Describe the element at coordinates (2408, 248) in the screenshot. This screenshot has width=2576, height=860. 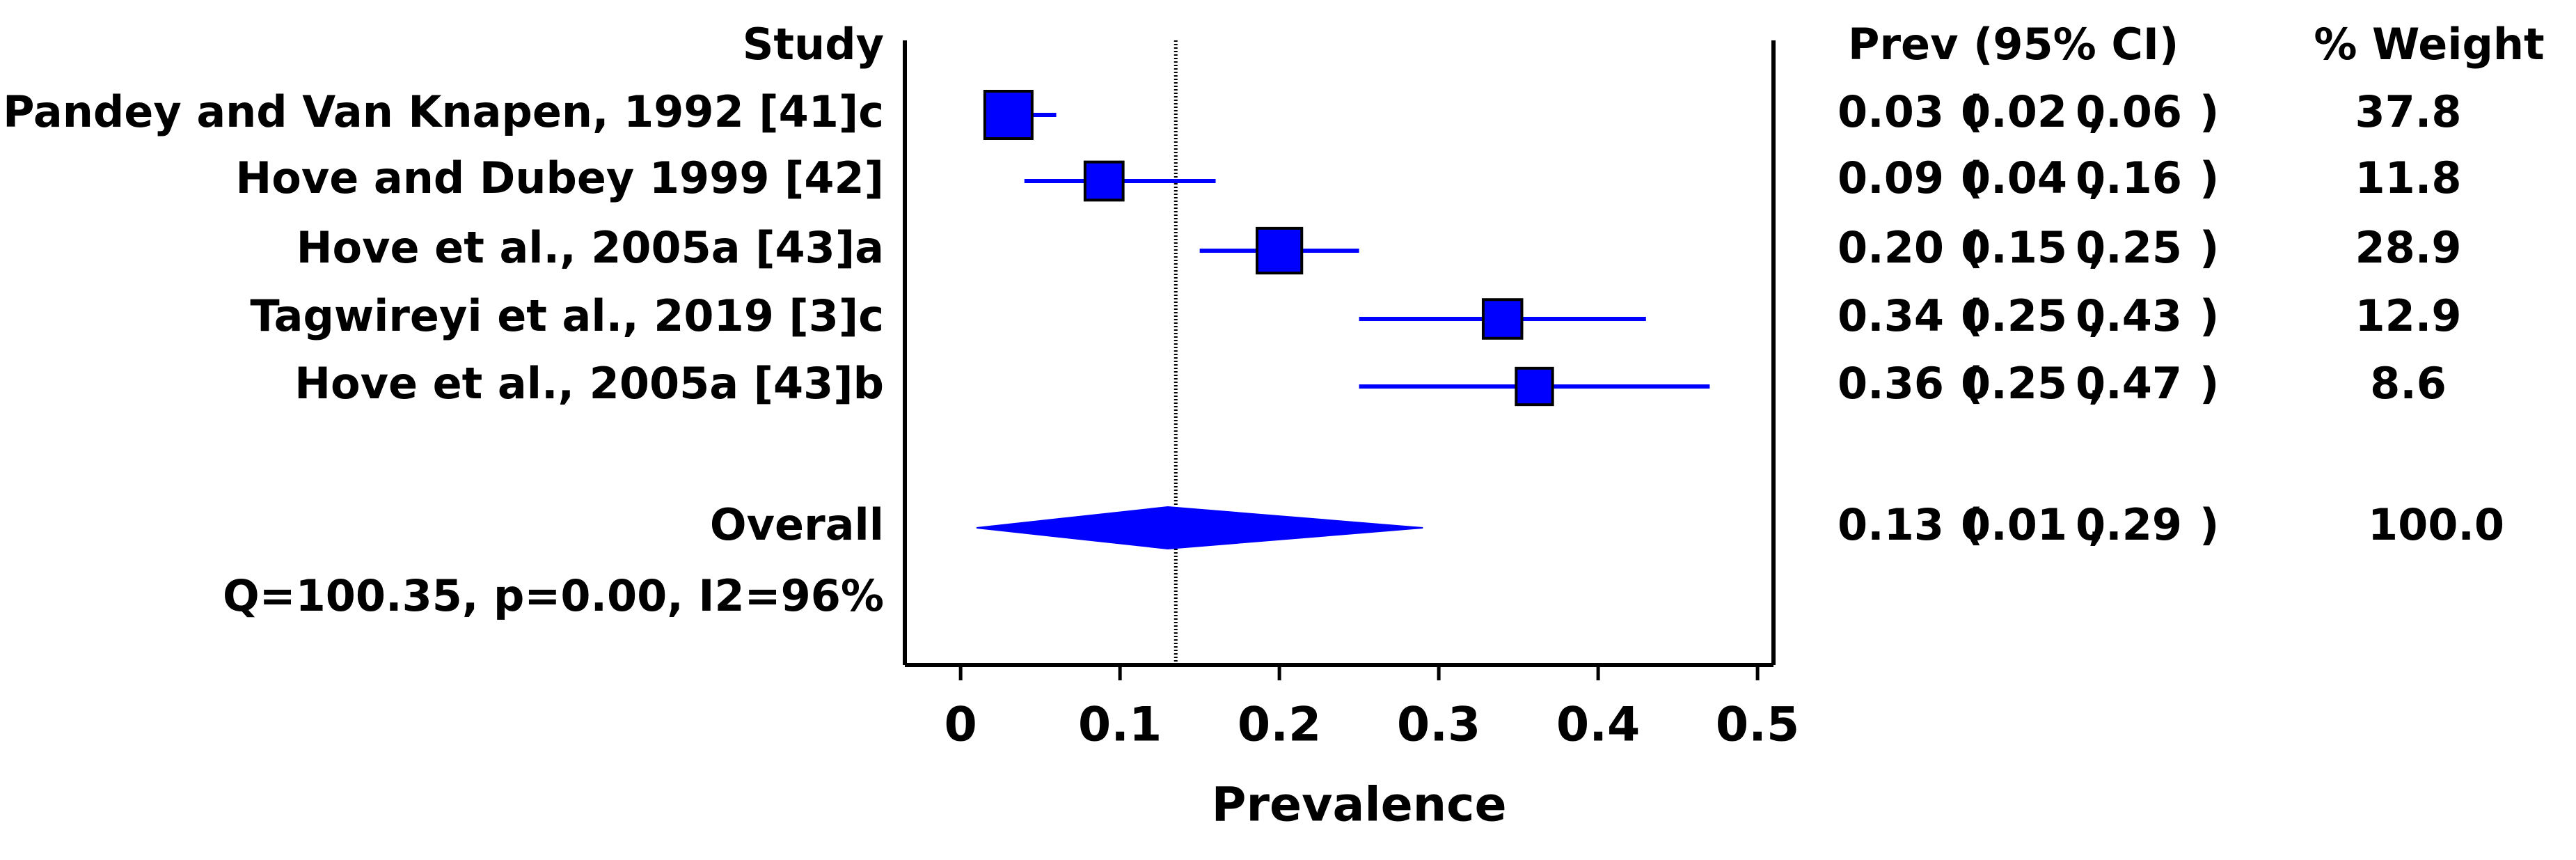
I see `weight-value: 28.9` at that location.